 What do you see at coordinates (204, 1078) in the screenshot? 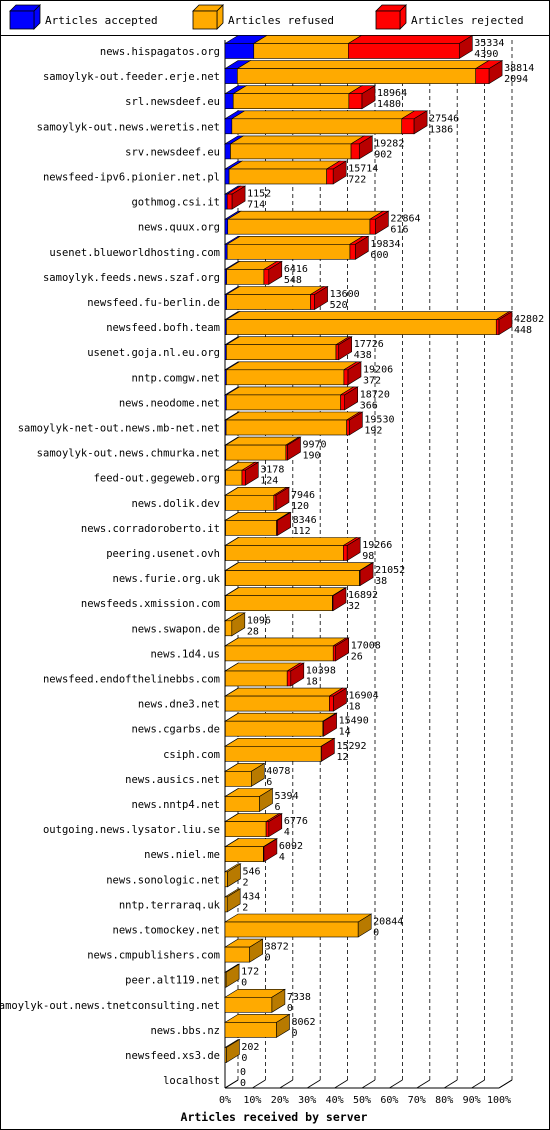
I see `bar-row: localhost 00` at bounding box center [204, 1078].